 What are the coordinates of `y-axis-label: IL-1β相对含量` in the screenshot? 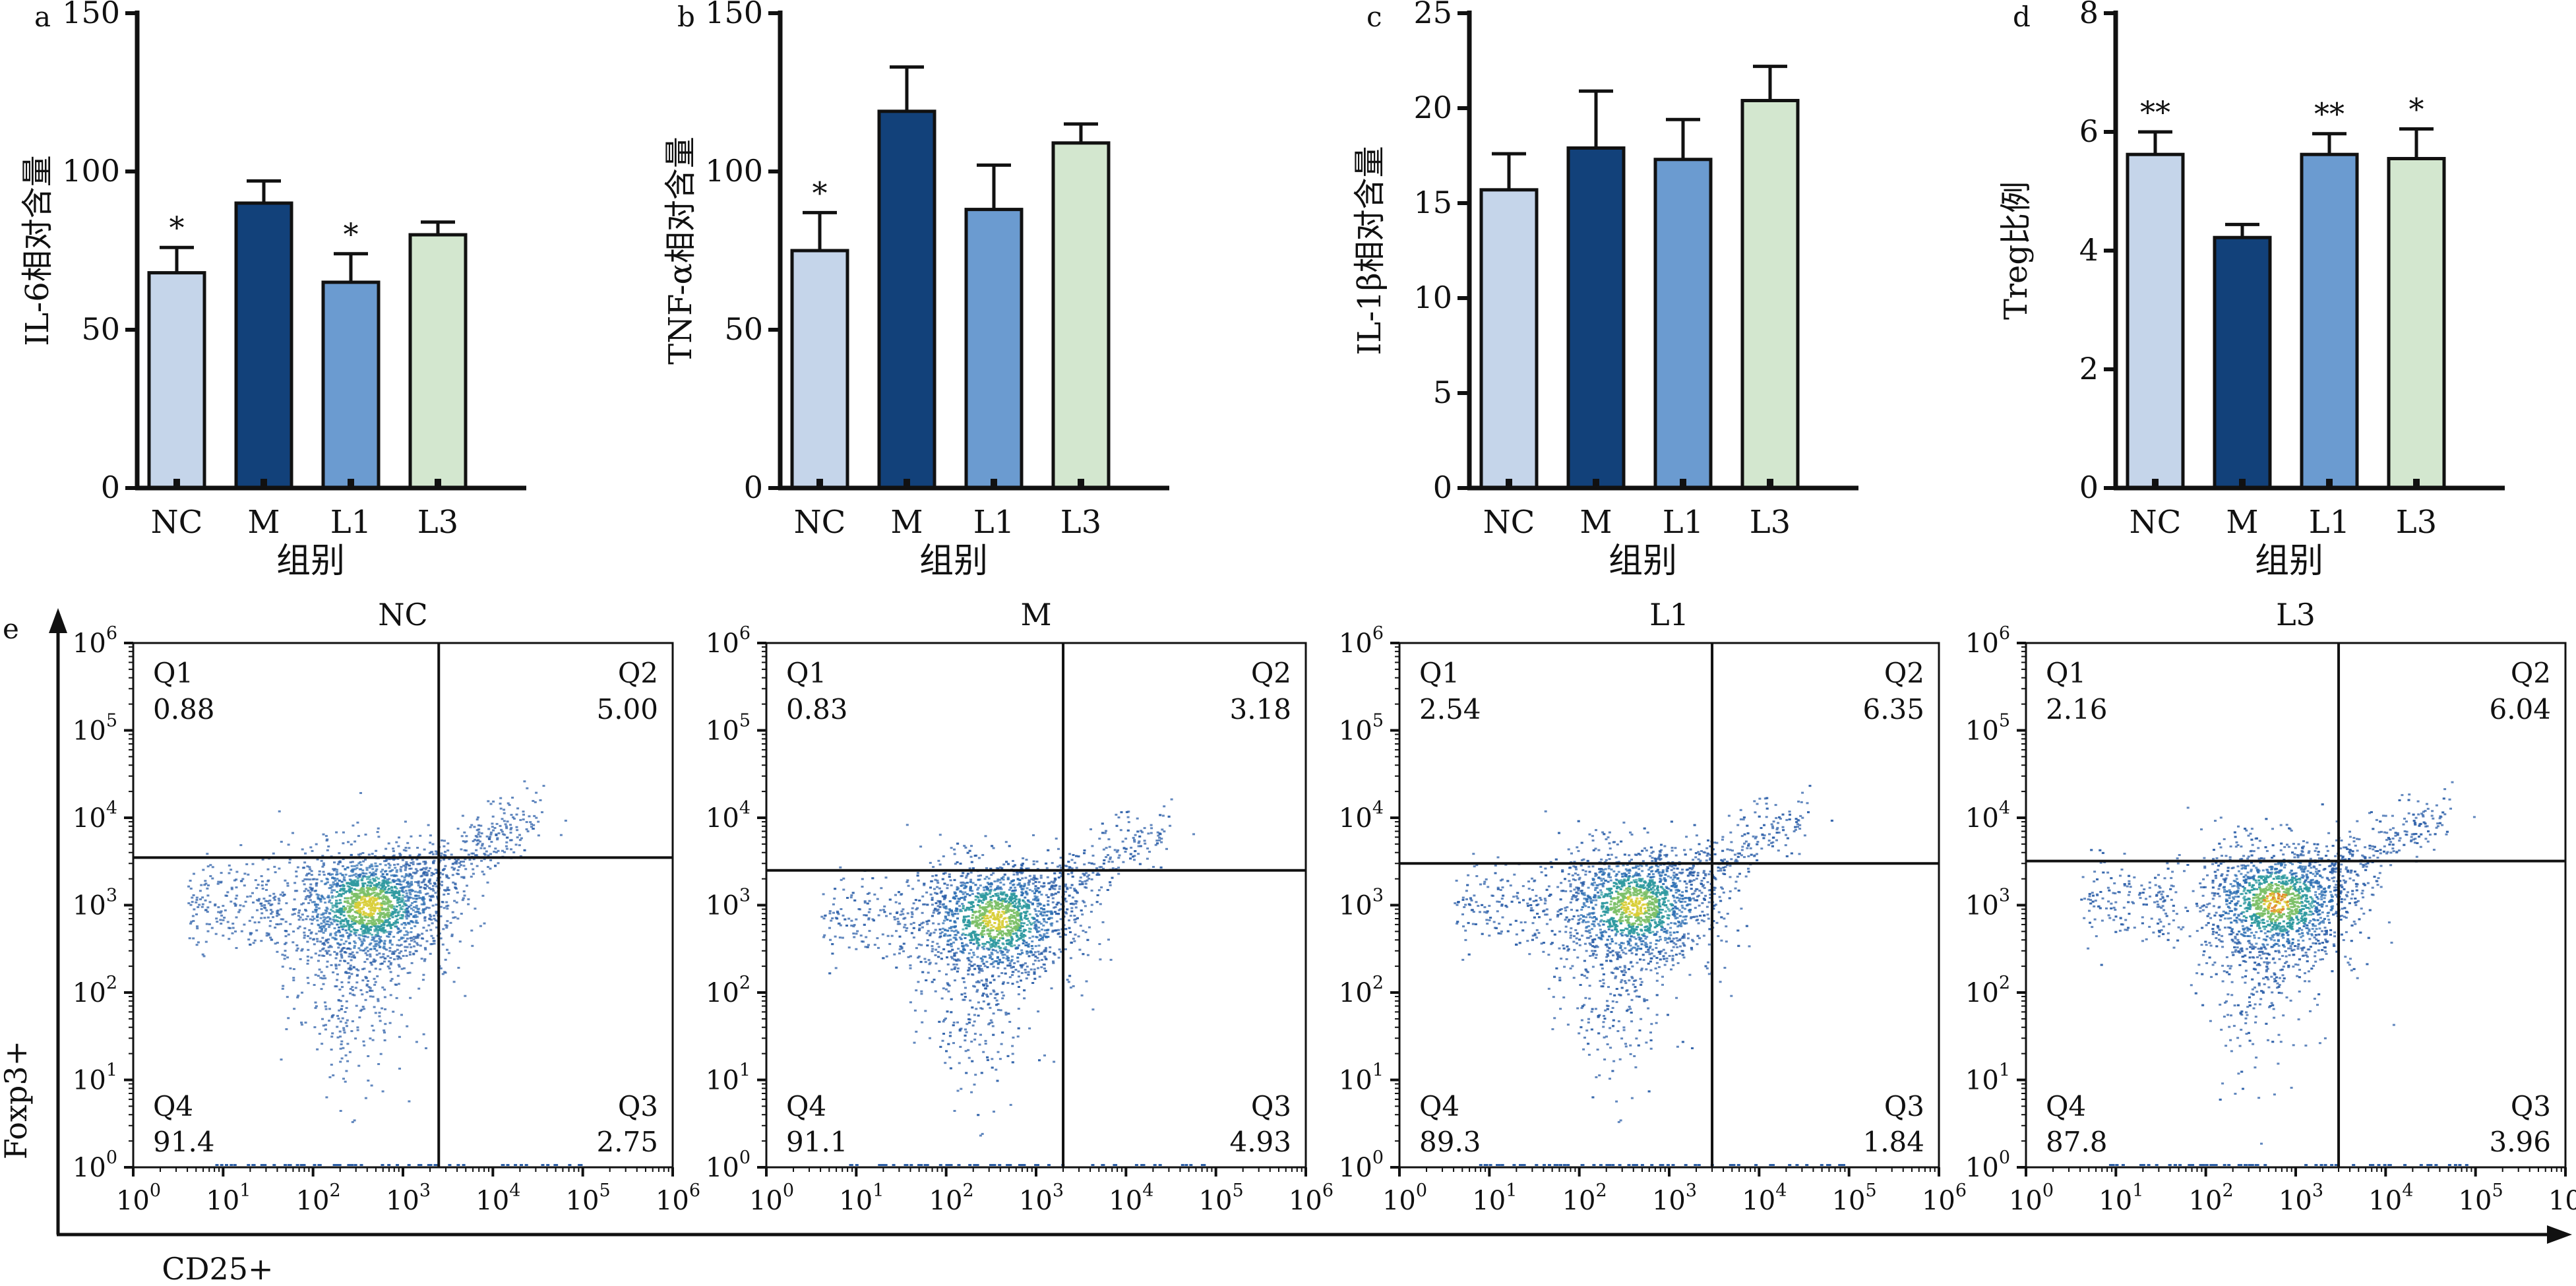 It's located at (1369, 251).